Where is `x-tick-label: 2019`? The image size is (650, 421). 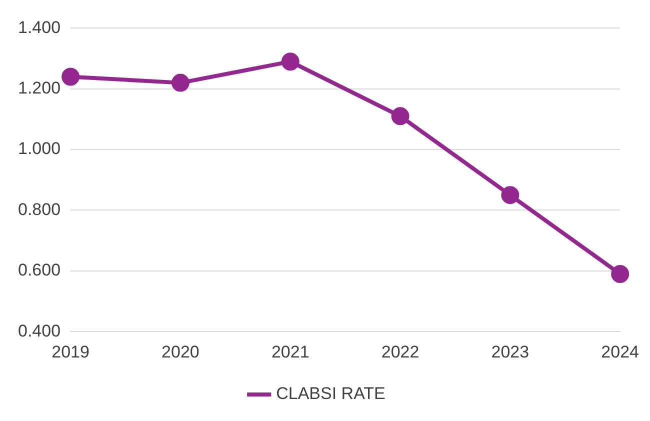 x-tick-label: 2019 is located at coordinates (71, 352).